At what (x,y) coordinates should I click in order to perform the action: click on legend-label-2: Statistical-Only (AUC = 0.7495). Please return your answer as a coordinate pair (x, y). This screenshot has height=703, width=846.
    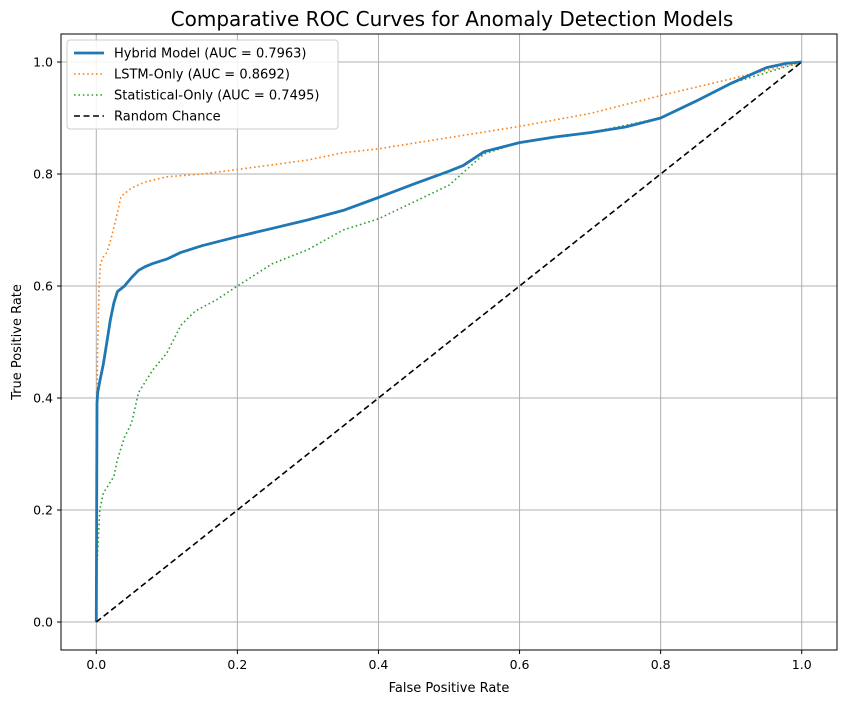
    Looking at the image, I should click on (216, 96).